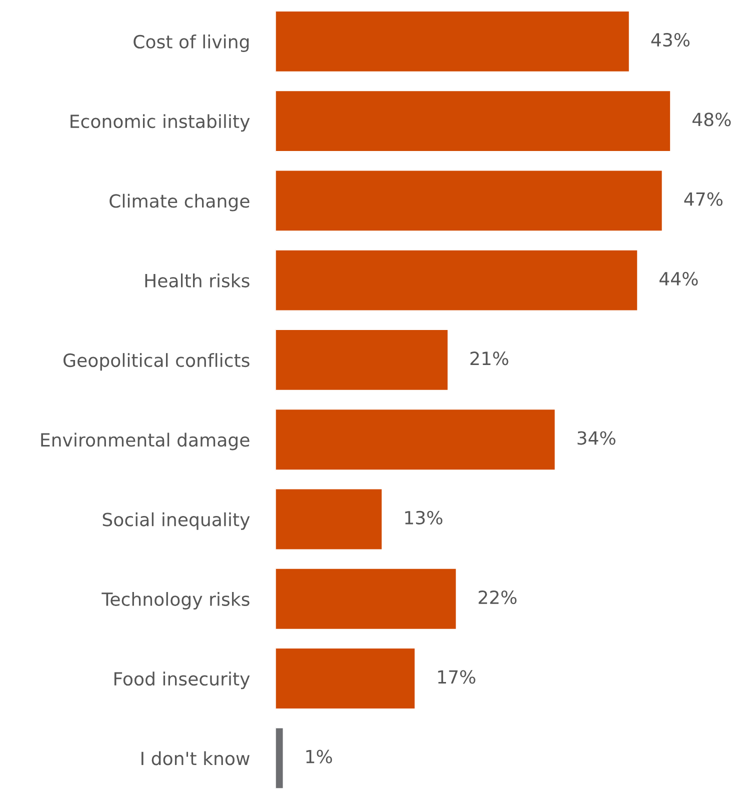 The image size is (738, 794). I want to click on data-label: 34%, so click(597, 438).